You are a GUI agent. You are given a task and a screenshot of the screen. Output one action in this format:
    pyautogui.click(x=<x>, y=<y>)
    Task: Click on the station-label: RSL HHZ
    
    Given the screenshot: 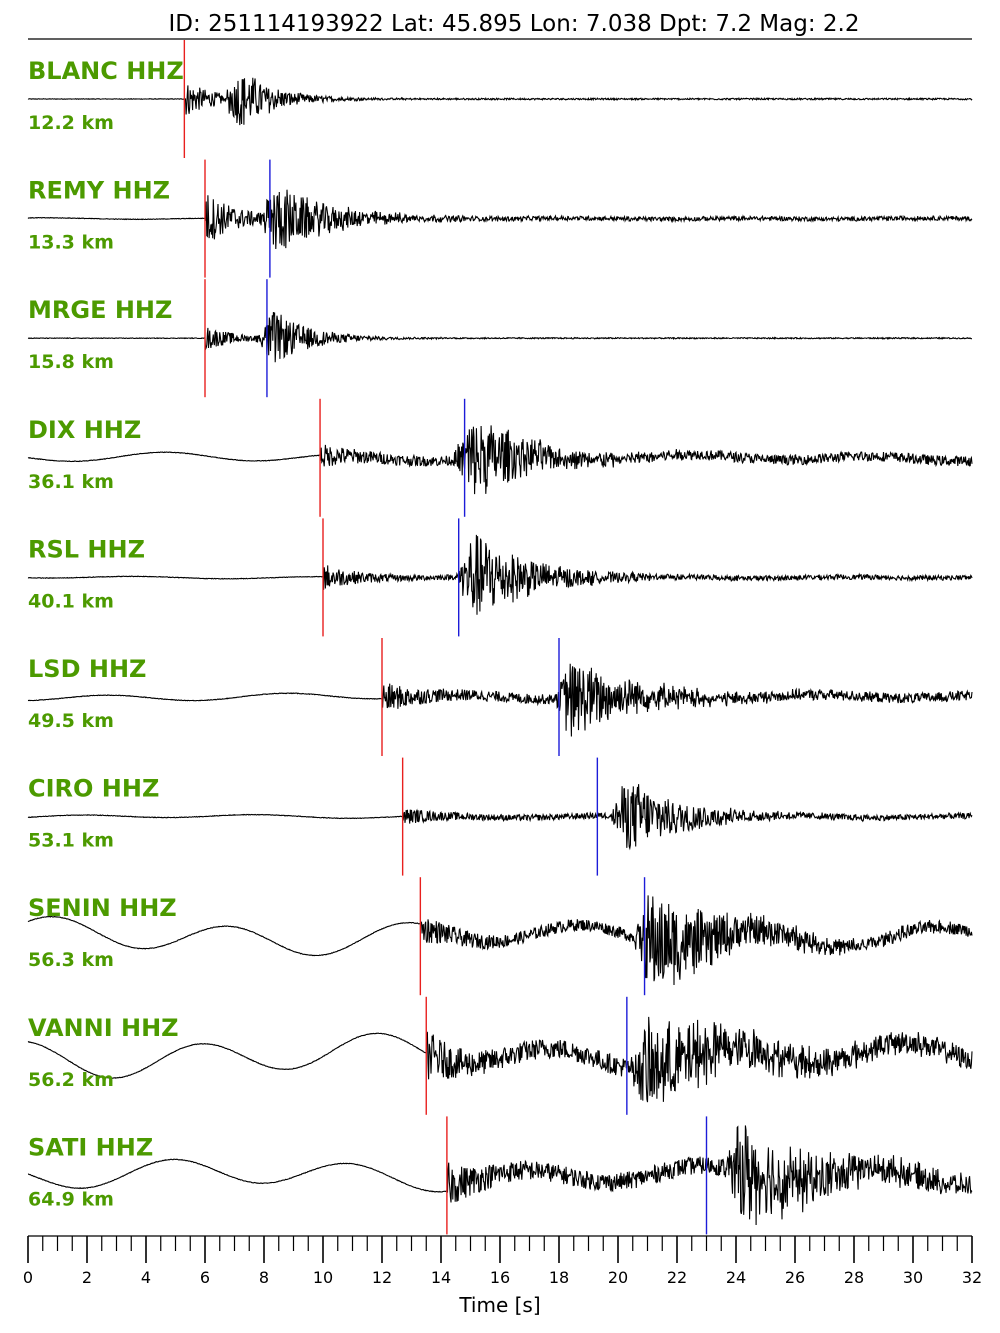 What is the action you would take?
    pyautogui.click(x=86, y=549)
    